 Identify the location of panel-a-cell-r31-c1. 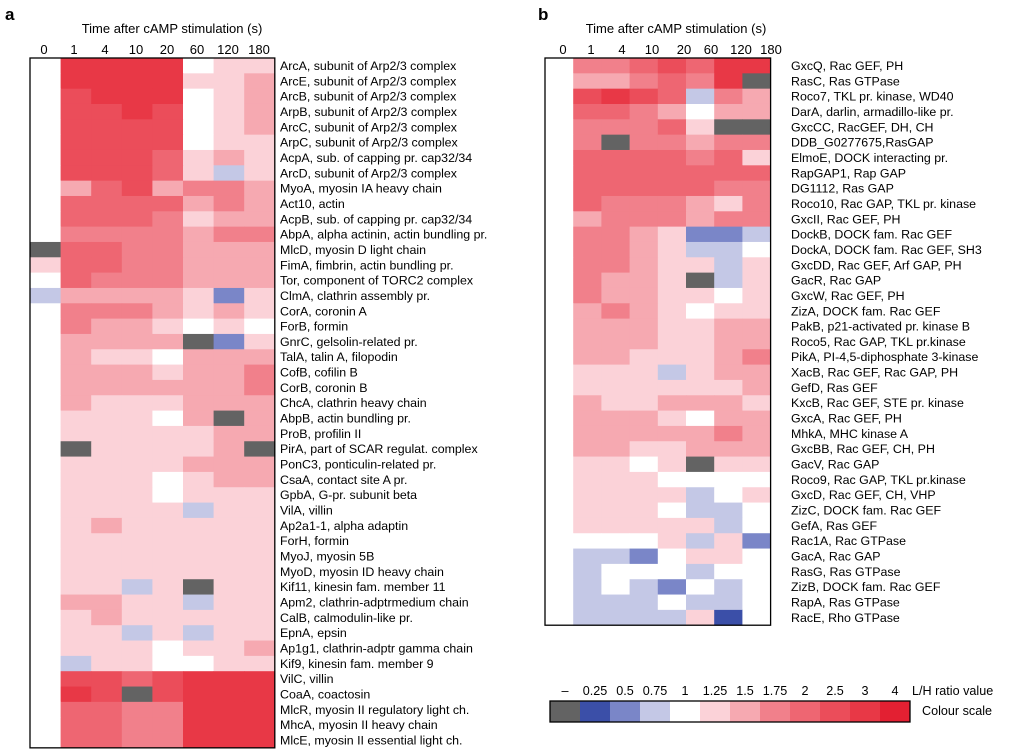
(76, 541).